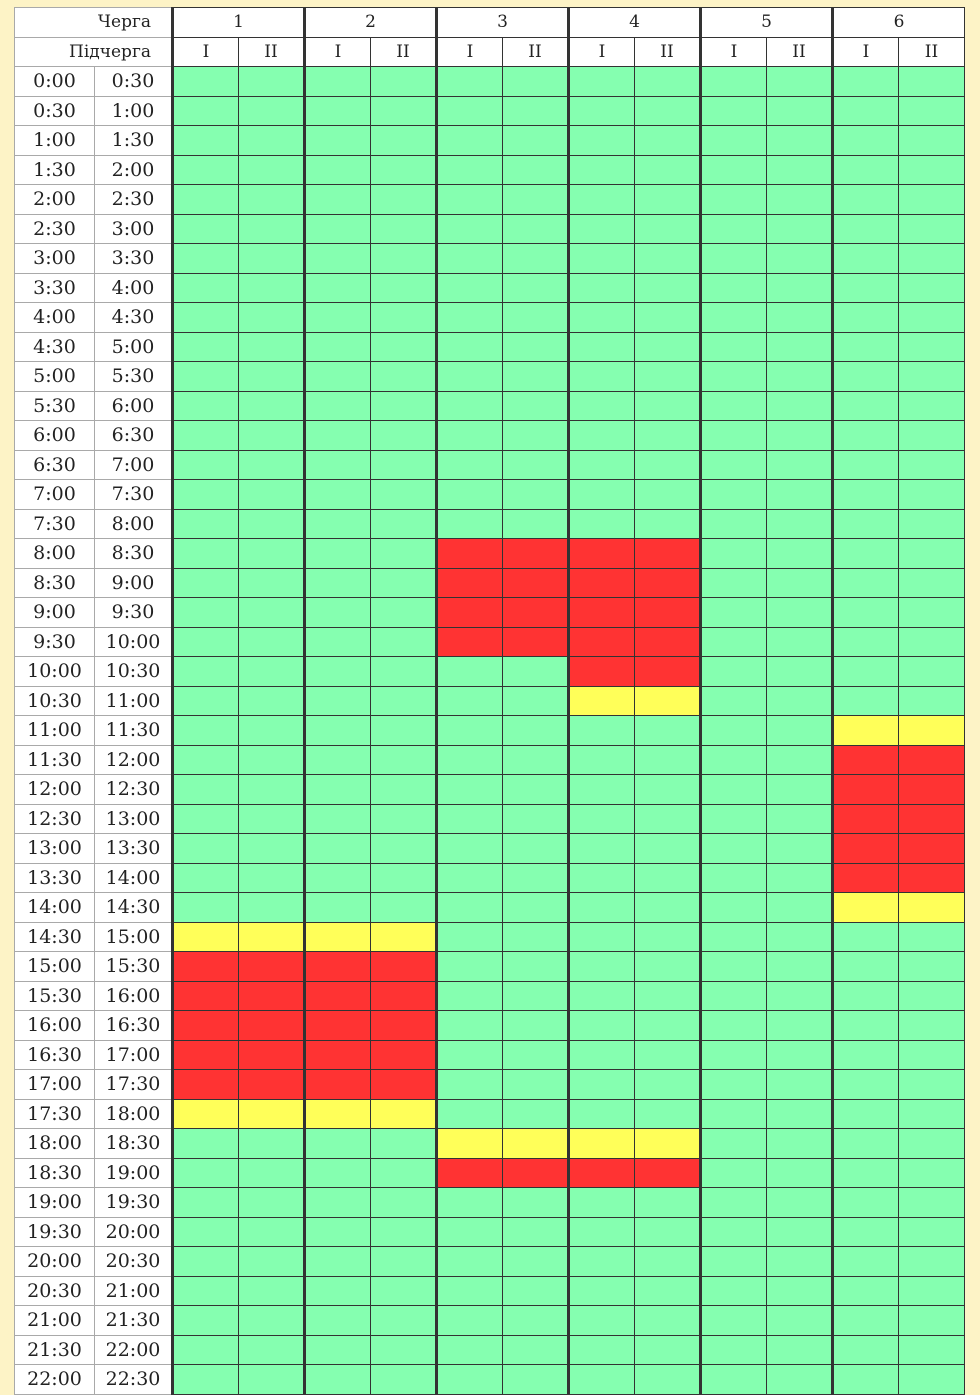  I want to click on table-row: 9:30 10:00, so click(489, 641).